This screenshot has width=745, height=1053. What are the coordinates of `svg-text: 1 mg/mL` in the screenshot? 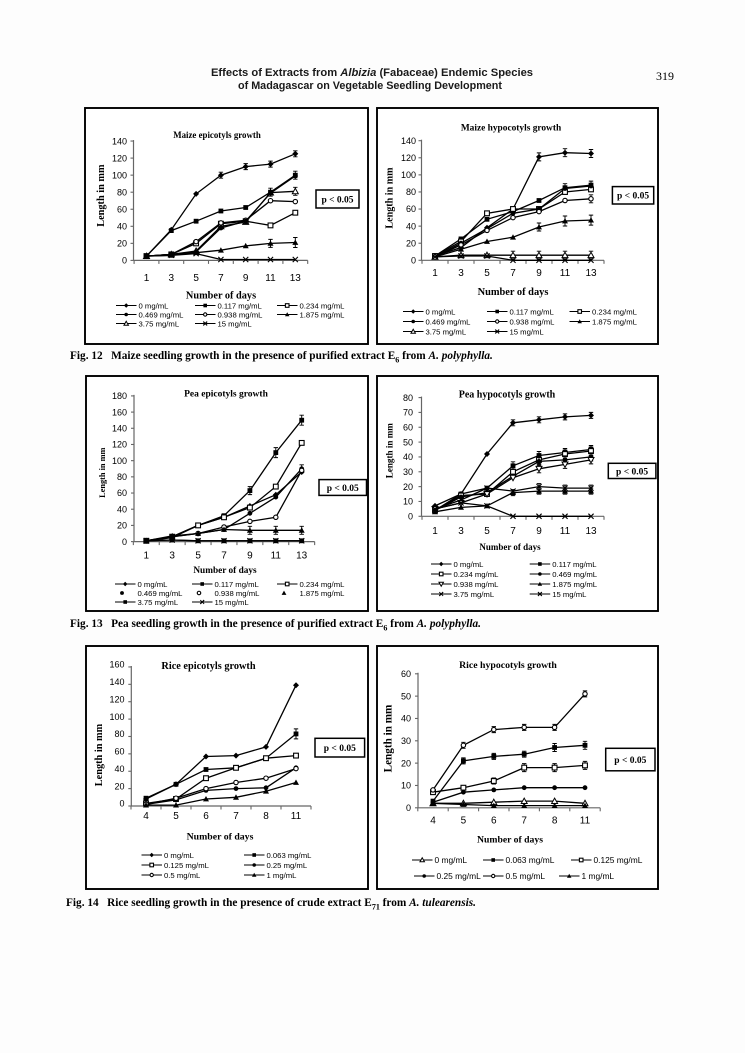 It's located at (282, 875).